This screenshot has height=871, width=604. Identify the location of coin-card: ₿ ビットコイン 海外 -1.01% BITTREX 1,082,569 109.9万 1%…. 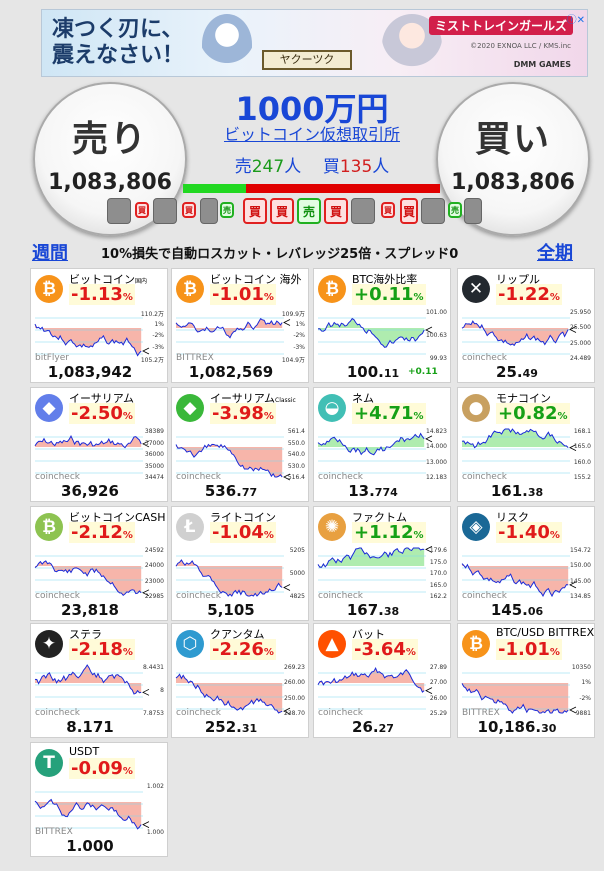
(240, 325).